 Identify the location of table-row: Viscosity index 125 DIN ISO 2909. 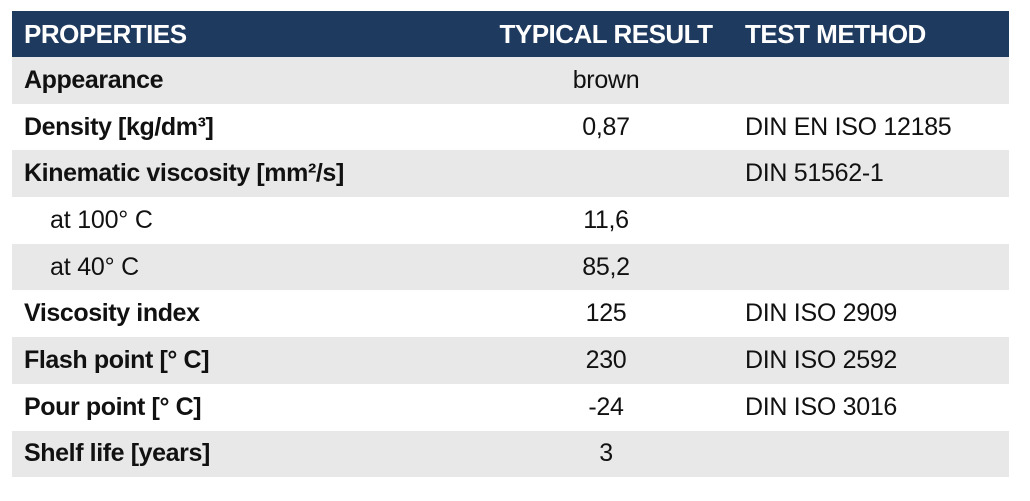
(510, 314).